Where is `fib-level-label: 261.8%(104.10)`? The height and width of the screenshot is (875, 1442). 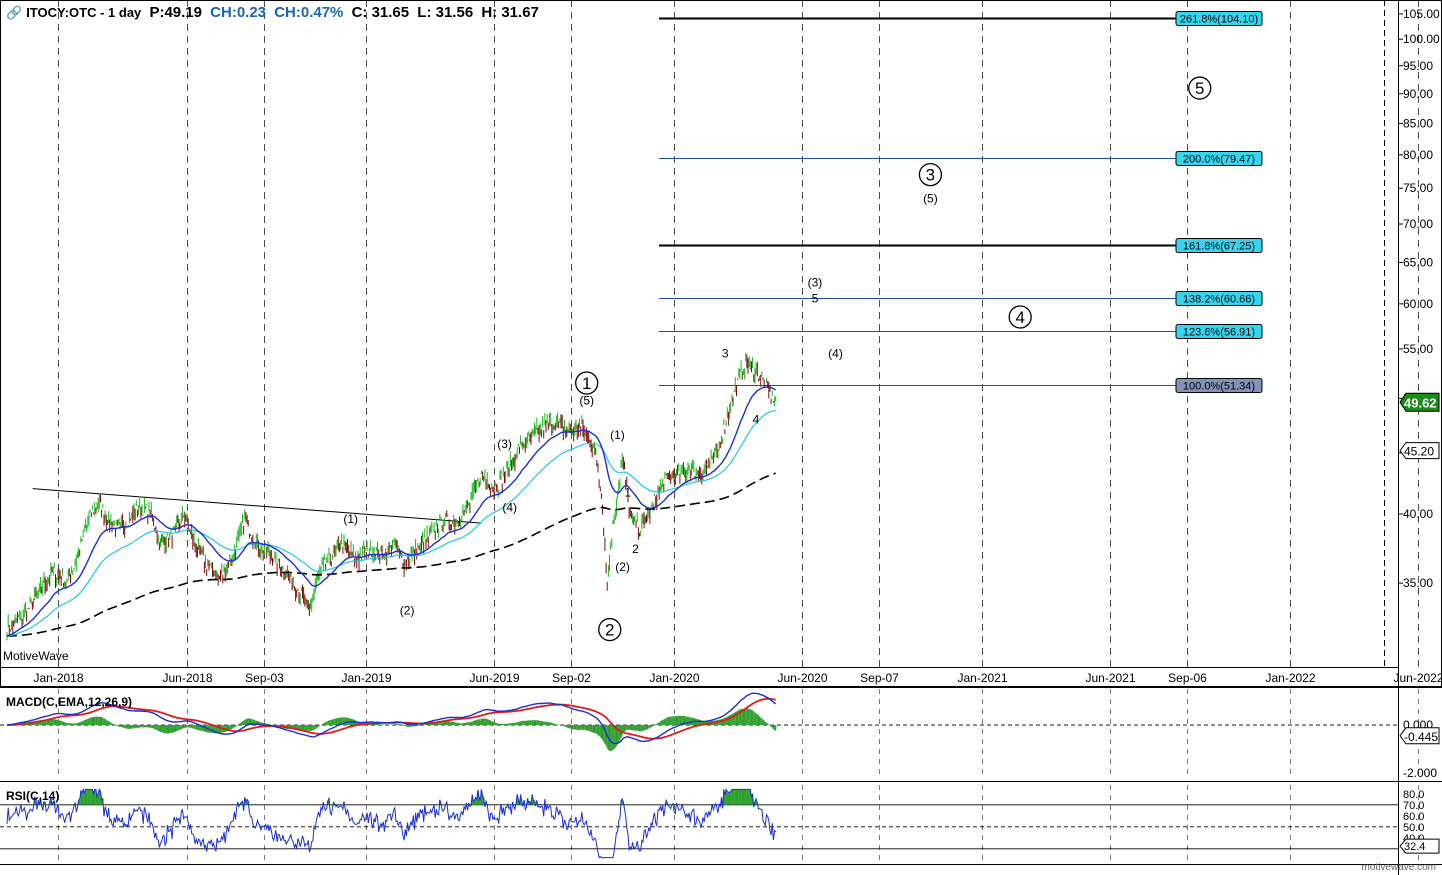 fib-level-label: 261.8%(104.10) is located at coordinates (1219, 20).